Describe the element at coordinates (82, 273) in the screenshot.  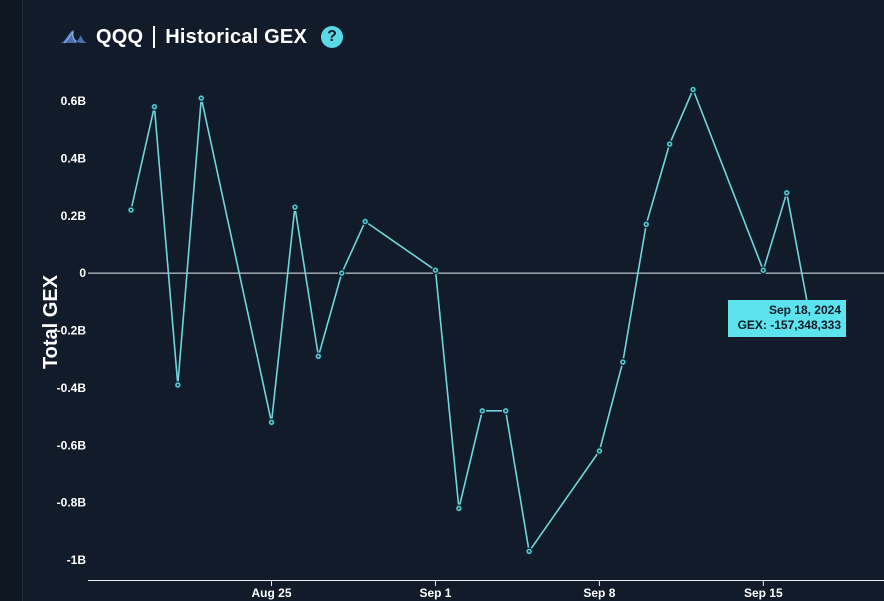
I see `y-tick-label: 0` at that location.